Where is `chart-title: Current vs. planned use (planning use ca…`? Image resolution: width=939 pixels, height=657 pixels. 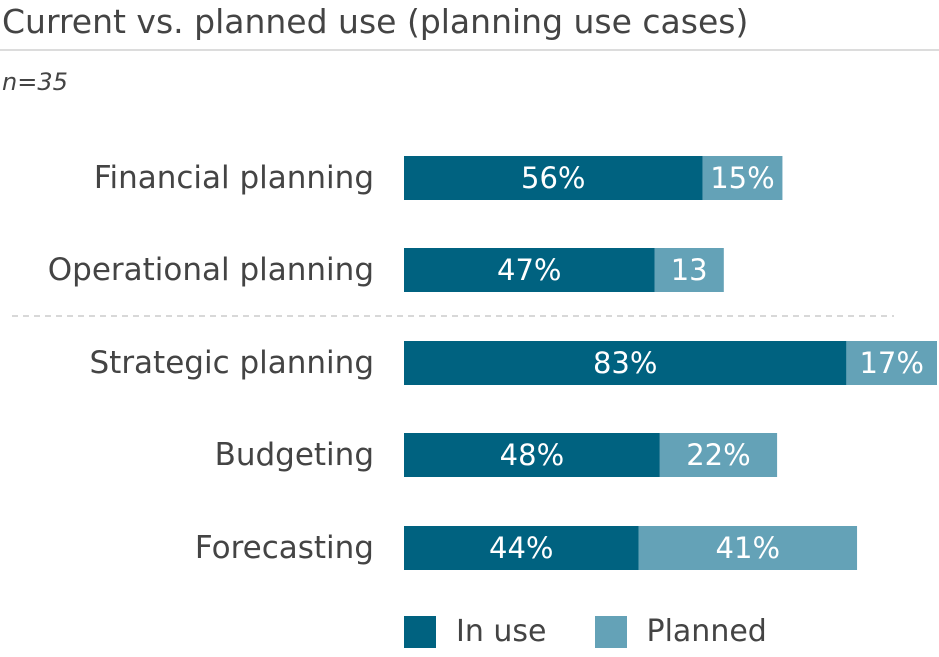
chart-title: Current vs. planned use (planning use ca… is located at coordinates (375, 21).